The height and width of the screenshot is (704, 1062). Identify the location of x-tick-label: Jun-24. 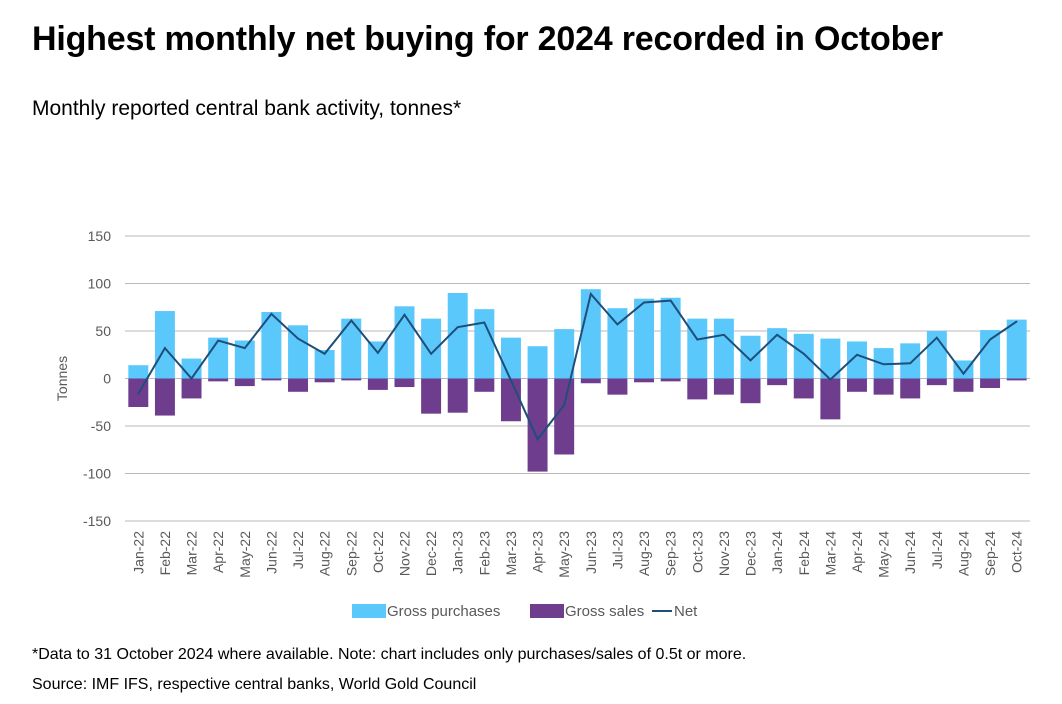
(910, 552).